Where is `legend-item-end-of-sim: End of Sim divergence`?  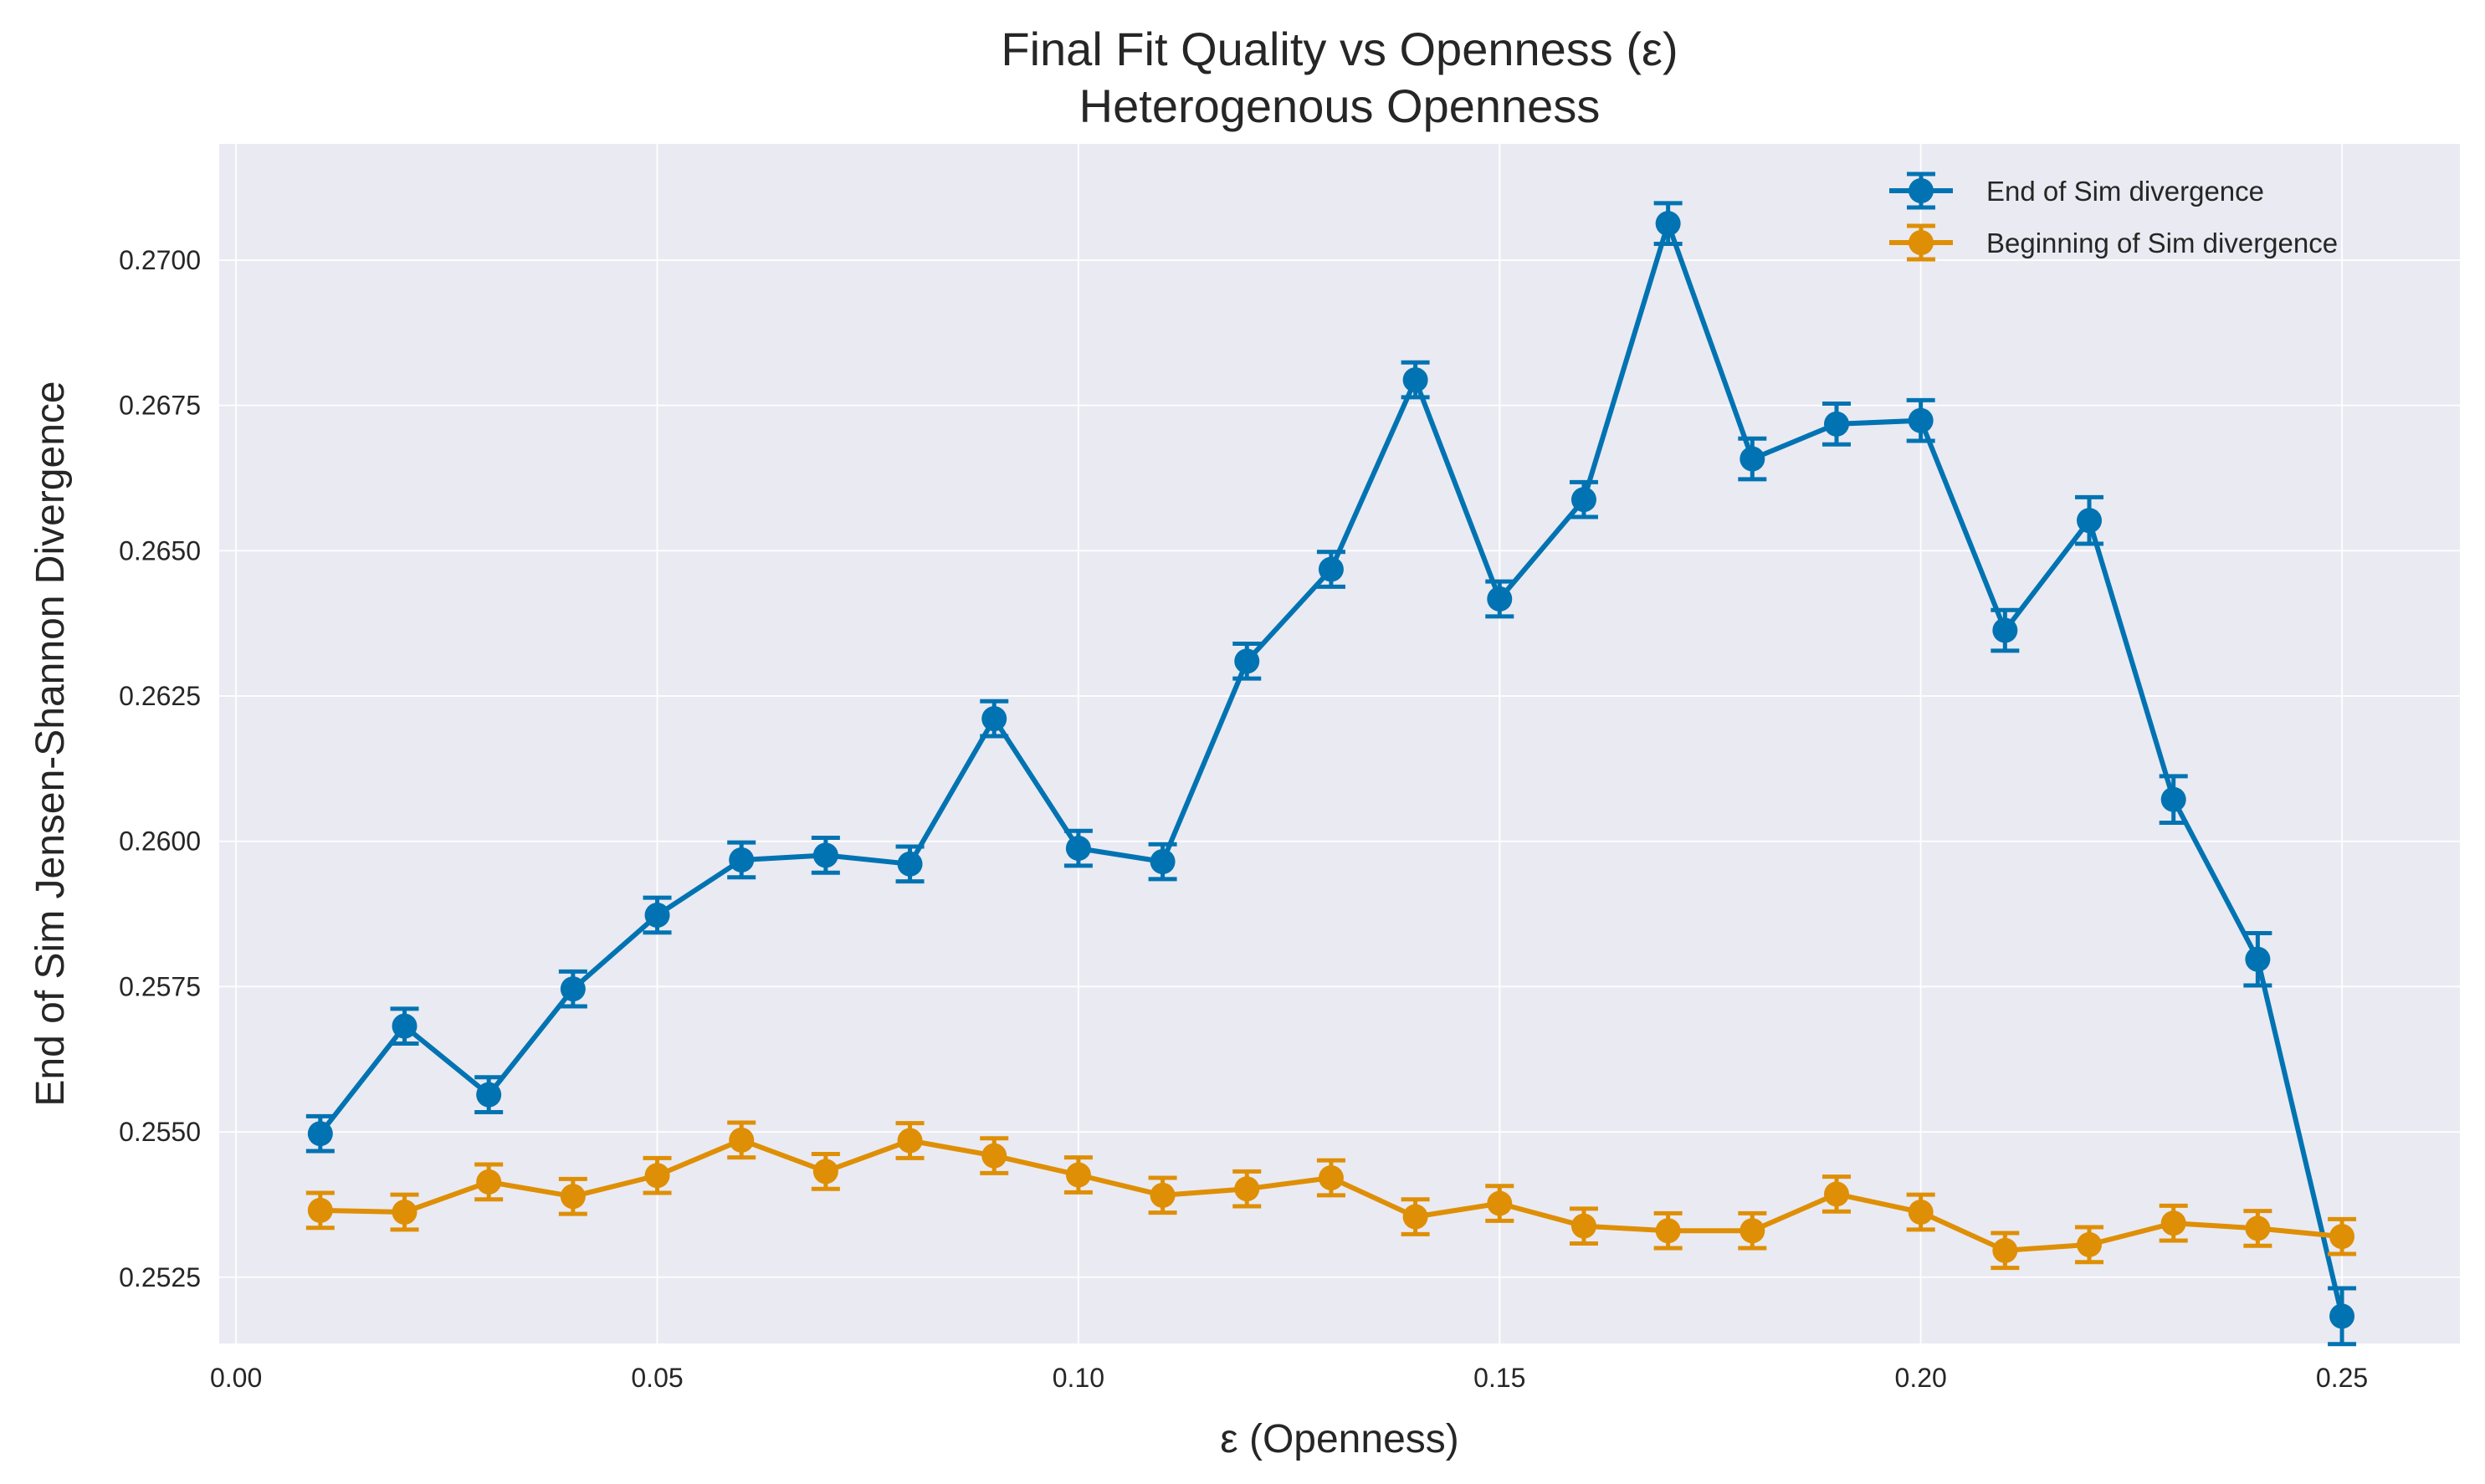
legend-item-end-of-sim: End of Sim divergence is located at coordinates (2076, 190).